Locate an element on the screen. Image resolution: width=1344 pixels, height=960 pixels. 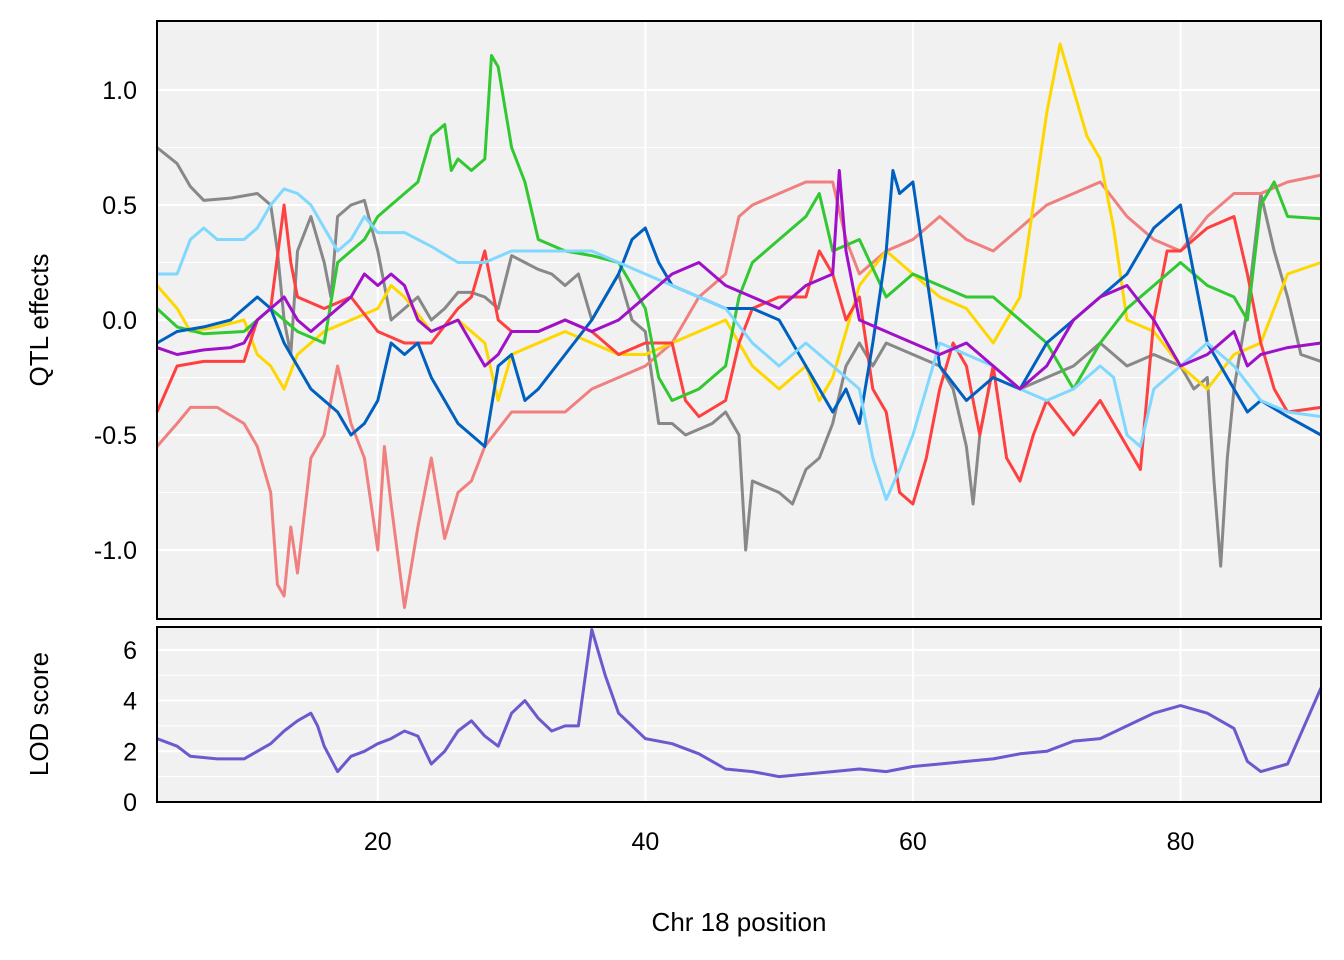
effects-y-tick-labels: 1.0 0.5 0.0 -0.5 -1.0 is located at coordinates (115, 321).